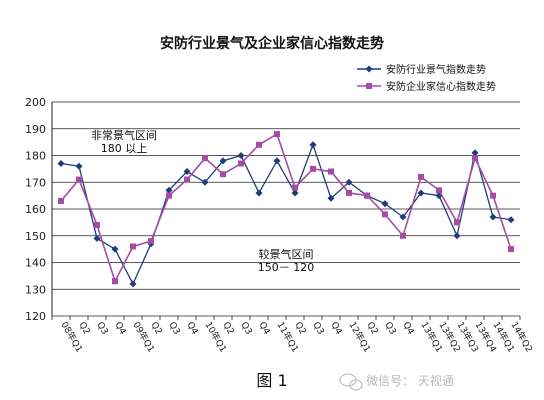 The width and height of the screenshot is (544, 400). What do you see at coordinates (410, 380) in the screenshot?
I see `watermark-text: 微信号： 天视通` at bounding box center [410, 380].